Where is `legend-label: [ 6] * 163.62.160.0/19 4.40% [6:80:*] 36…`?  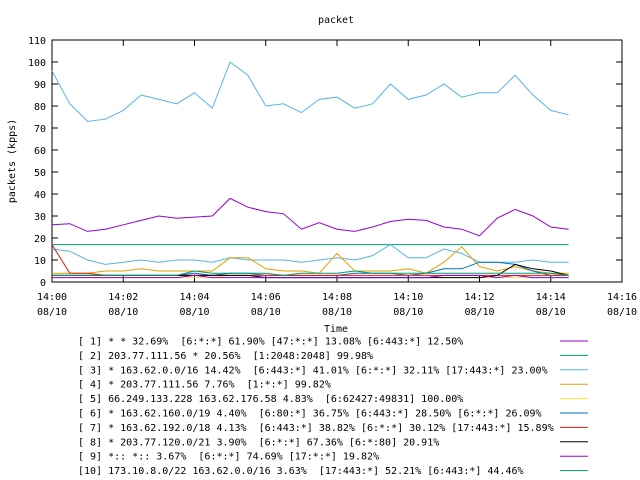
legend-label: [ 6] * 163.62.160.0/19 4.40% [6:80:*] 36… is located at coordinates (310, 414).